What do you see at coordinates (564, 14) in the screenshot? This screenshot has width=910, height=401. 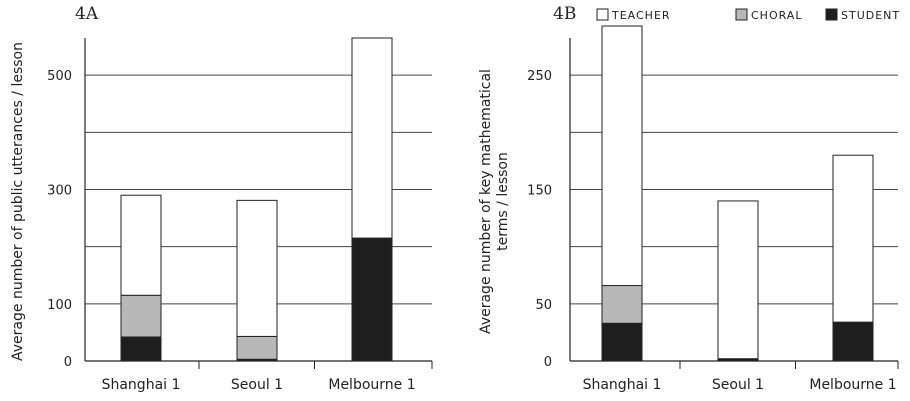 I see `panel-label: 4B` at bounding box center [564, 14].